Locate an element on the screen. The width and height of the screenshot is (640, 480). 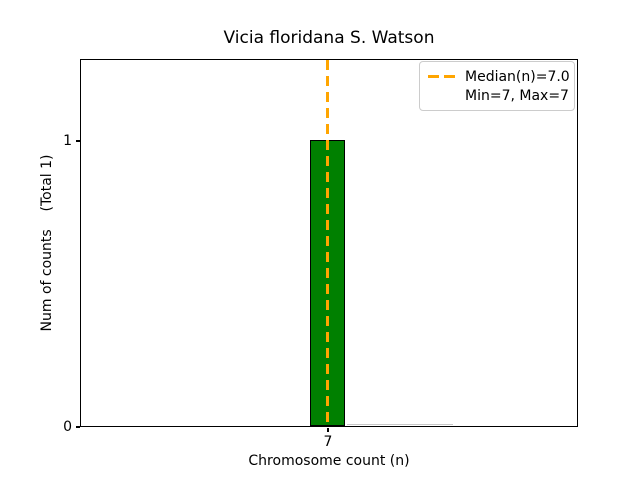
chart-title: Vicia floridana S. Watson is located at coordinates (329, 38).